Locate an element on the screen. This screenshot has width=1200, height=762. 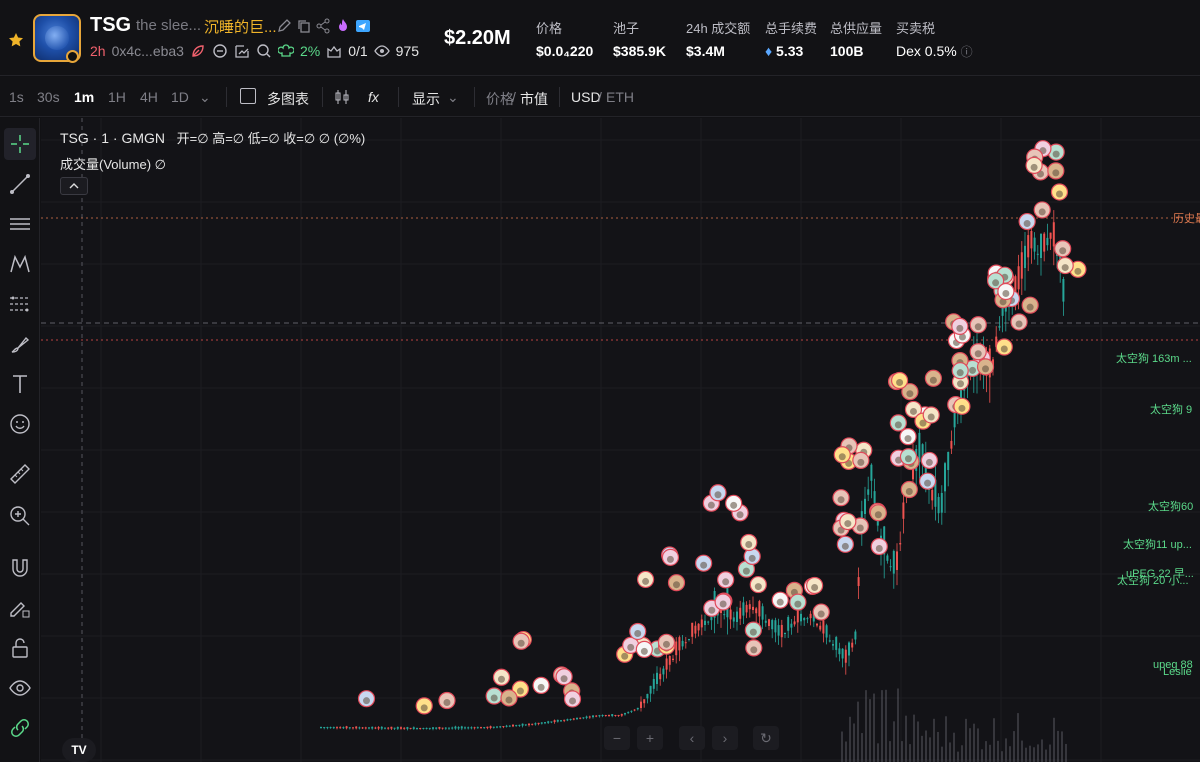
magnet-tool is located at coordinates (20, 568).